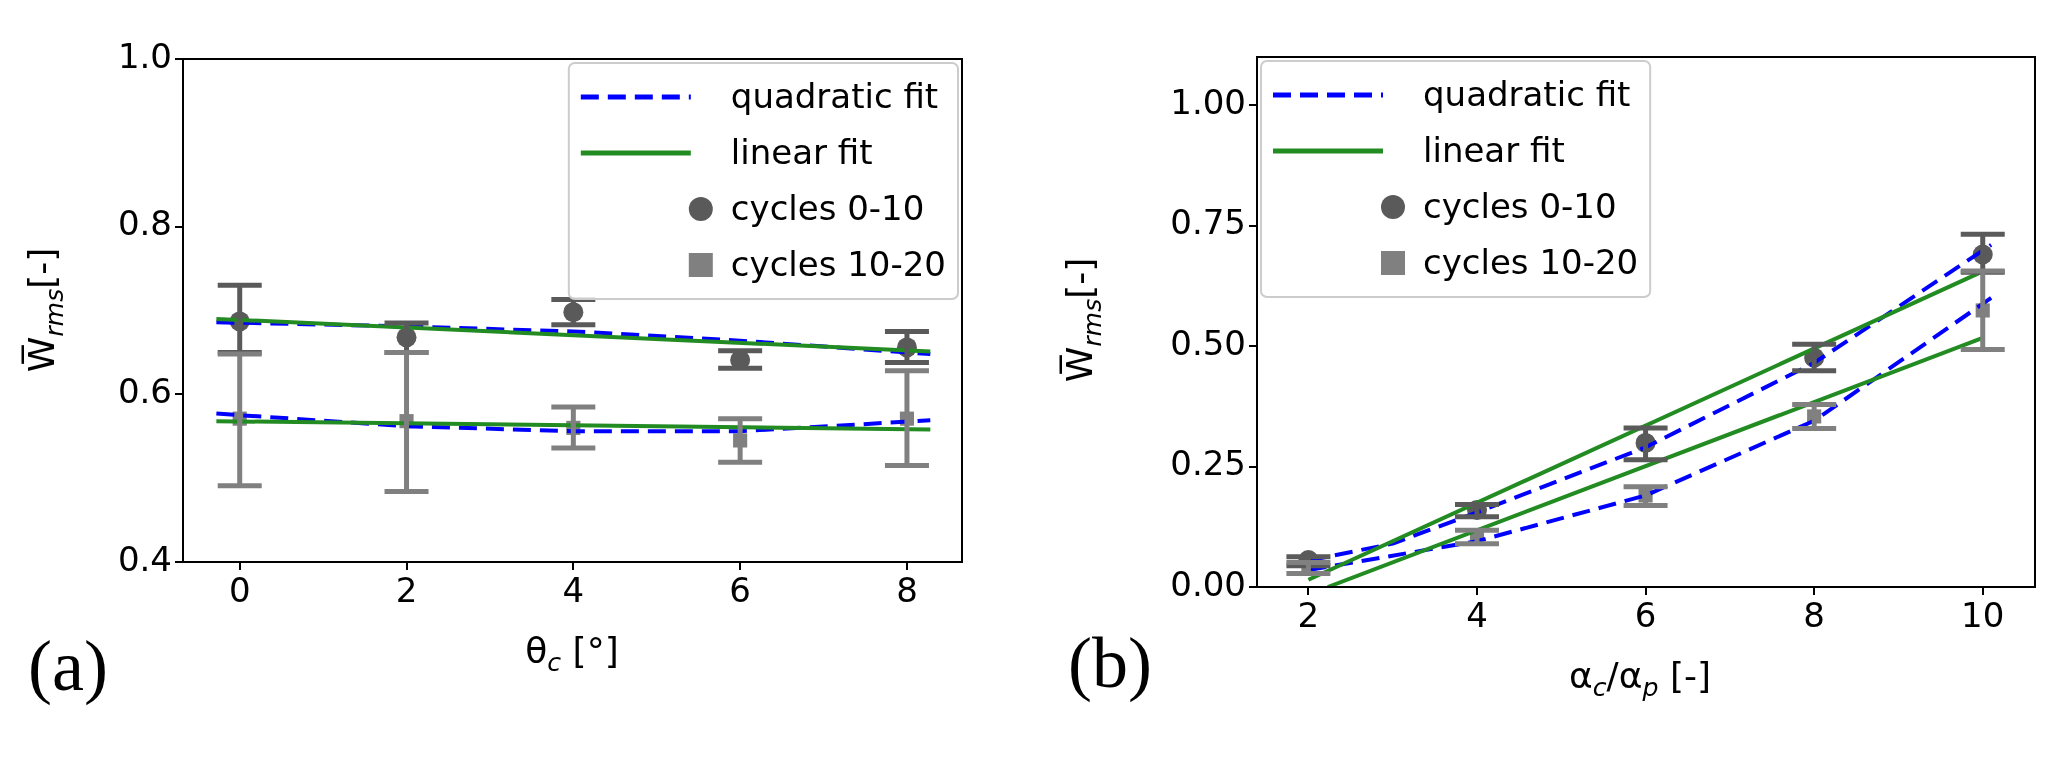  Describe the element at coordinates (1208, 102) in the screenshot. I see `y-tick-label: 1.00` at that location.